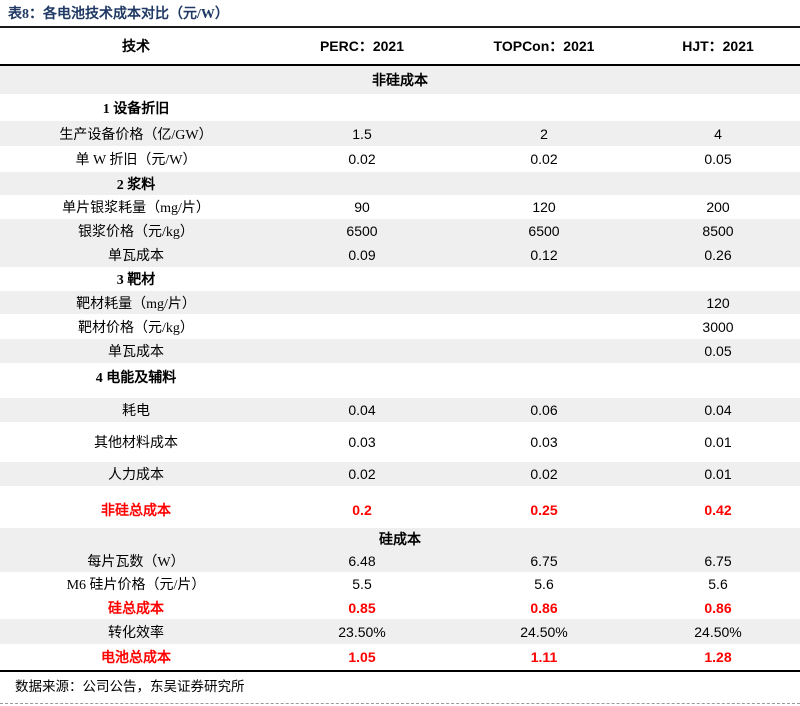 Image resolution: width=800 pixels, height=706 pixels. Describe the element at coordinates (362, 584) in the screenshot. I see `cell-value: 5.5` at that location.